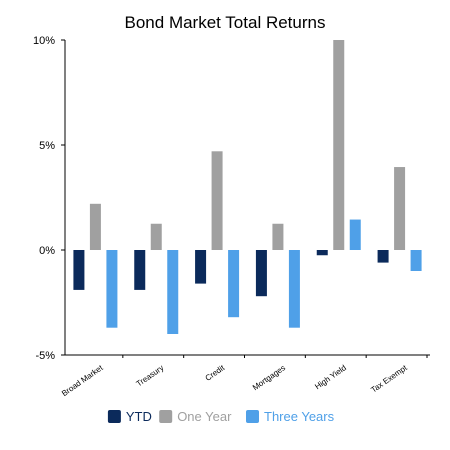 This screenshot has height=450, width=450. Describe the element at coordinates (204, 416) in the screenshot. I see `legend-label: One Year` at that location.